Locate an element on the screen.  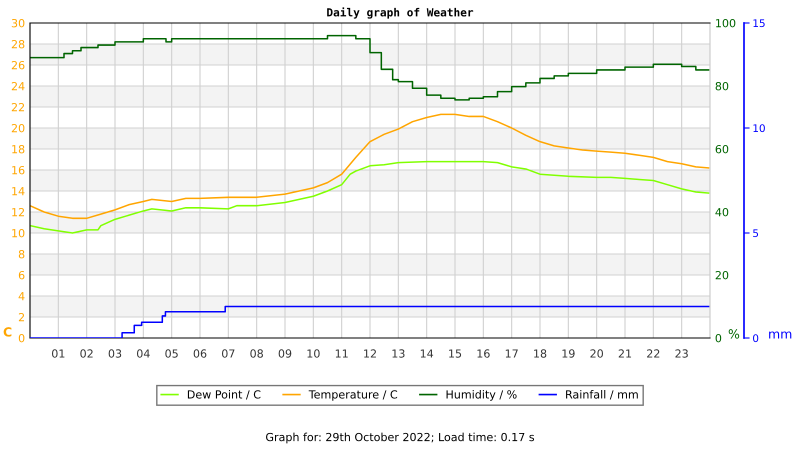
line-series is located at coordinates (370, 197).